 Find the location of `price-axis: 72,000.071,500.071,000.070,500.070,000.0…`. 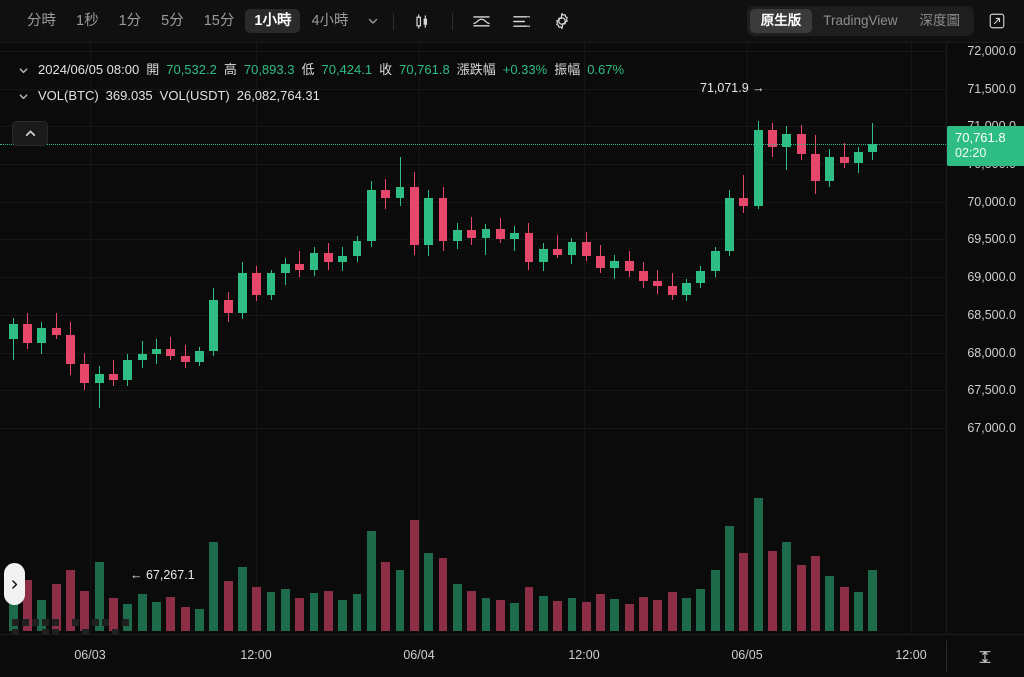

price-axis: 72,000.071,500.071,000.070,500.070,000.0… is located at coordinates (985, 339).